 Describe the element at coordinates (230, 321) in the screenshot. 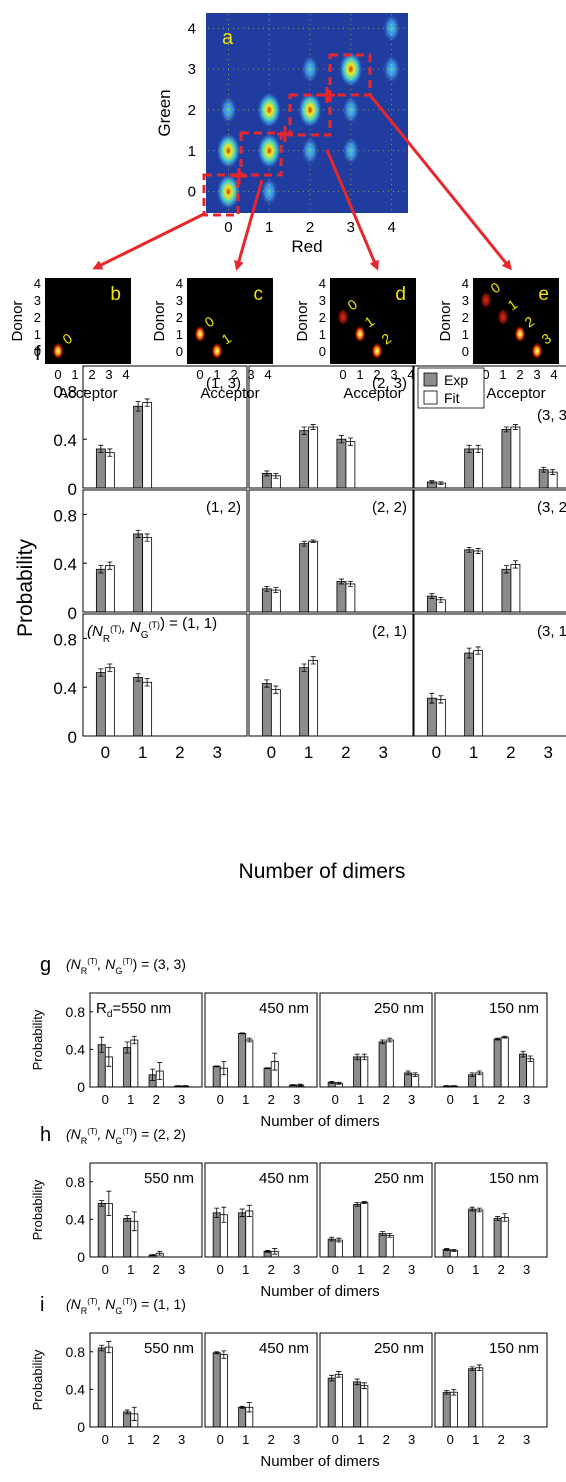

I see `small-map-background` at that location.